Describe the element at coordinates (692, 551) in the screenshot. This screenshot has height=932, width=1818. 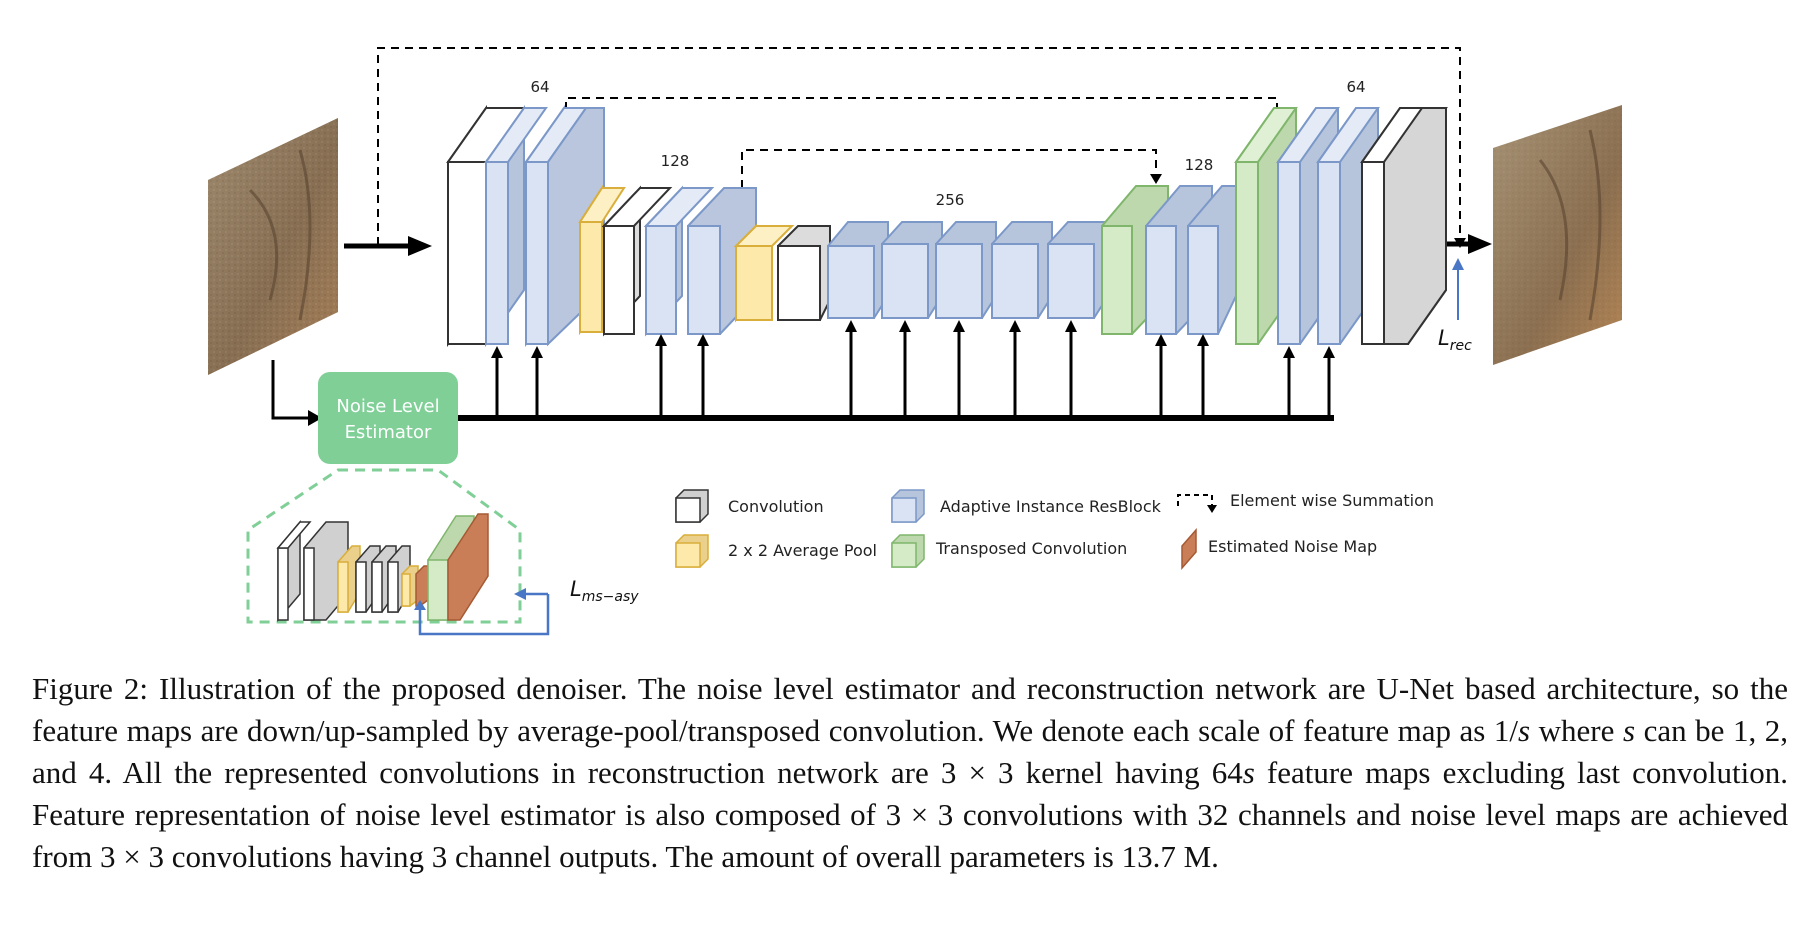
I see `average-pool-swatch` at that location.